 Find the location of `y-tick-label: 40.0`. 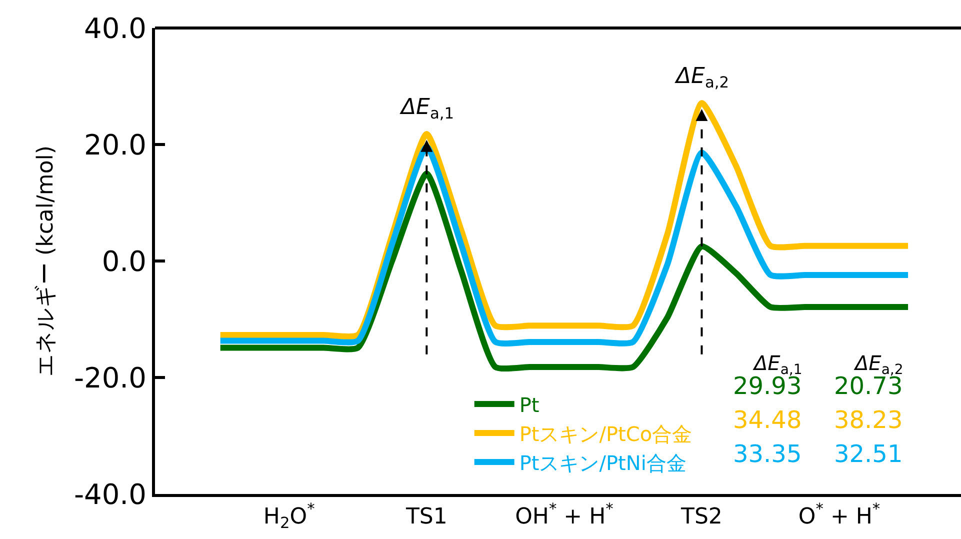

y-tick-label: 40.0 is located at coordinates (115, 28).